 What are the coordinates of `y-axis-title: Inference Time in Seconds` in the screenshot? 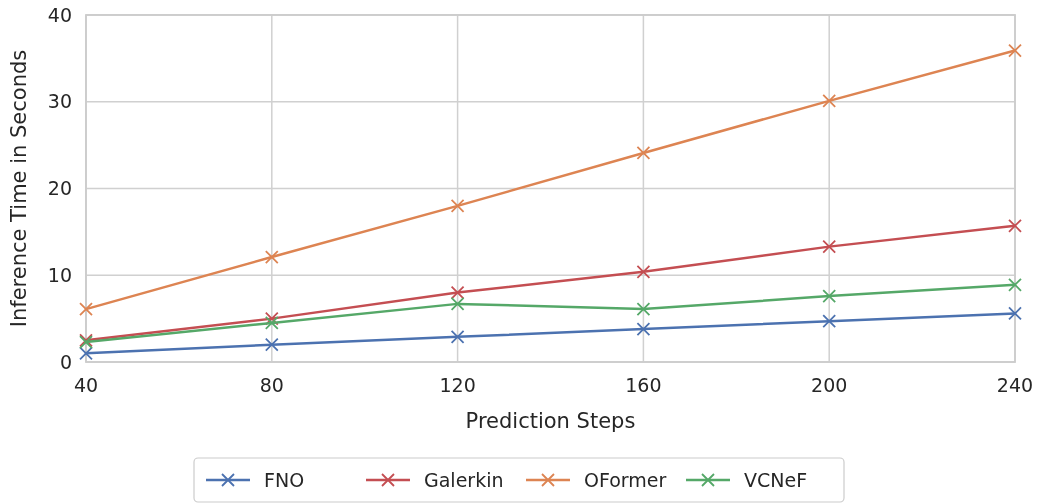 It's located at (19, 188).